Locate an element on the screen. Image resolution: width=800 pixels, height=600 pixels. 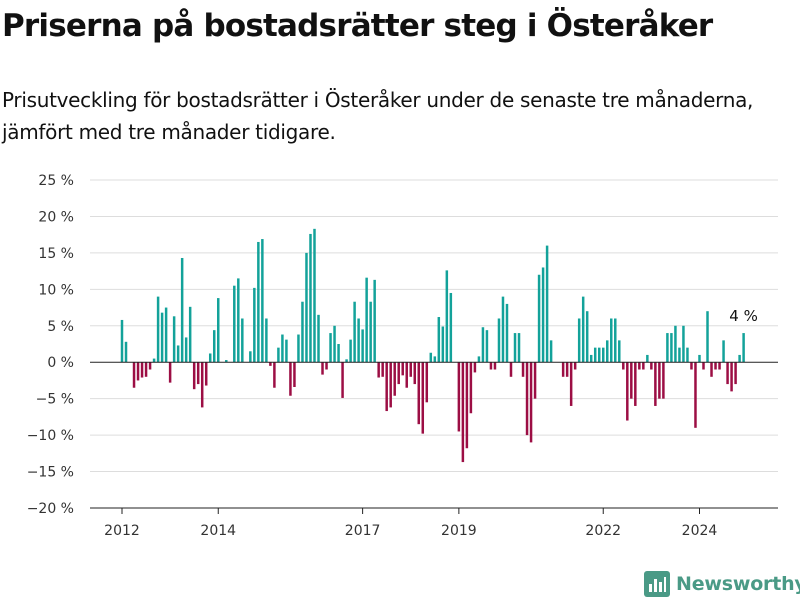
annotations: 4 % is located at coordinates (743, 316).